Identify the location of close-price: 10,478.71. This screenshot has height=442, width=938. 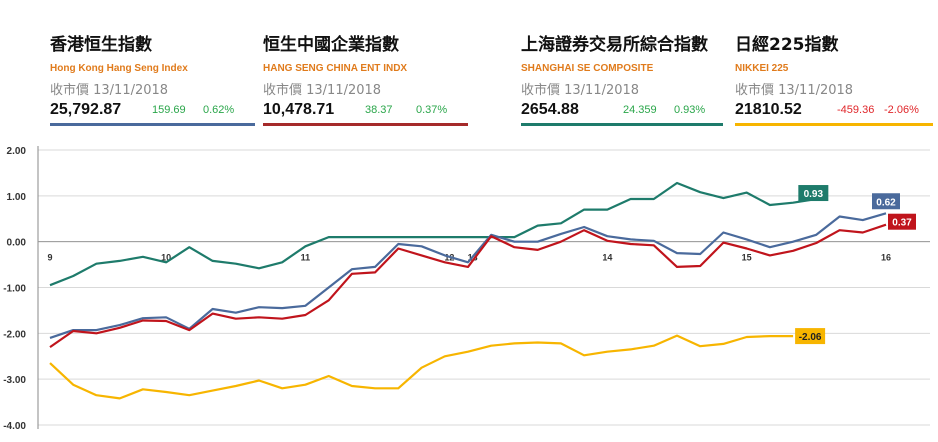
(299, 109).